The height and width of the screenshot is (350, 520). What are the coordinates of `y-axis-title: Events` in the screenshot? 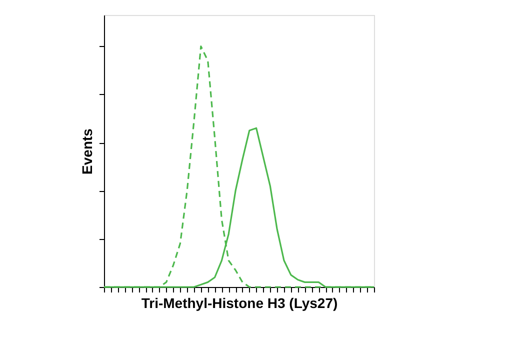 It's located at (87, 151).